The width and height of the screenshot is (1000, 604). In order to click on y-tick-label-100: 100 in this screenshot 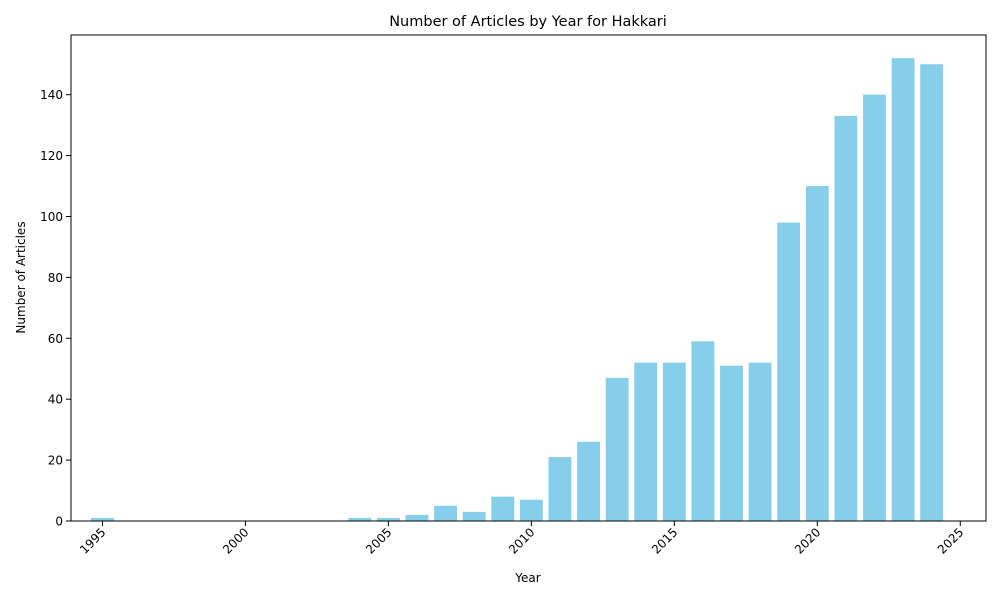, I will do `click(51, 217)`.